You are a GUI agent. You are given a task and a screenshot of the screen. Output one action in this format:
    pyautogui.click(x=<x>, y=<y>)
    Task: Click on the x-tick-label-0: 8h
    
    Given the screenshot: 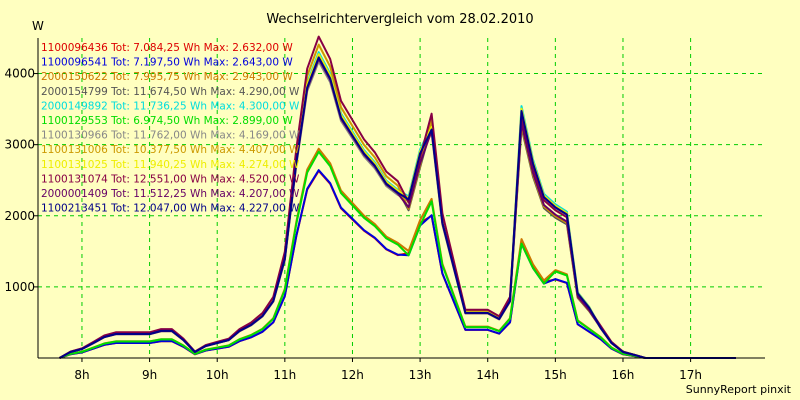 What is the action you would take?
    pyautogui.click(x=81, y=375)
    